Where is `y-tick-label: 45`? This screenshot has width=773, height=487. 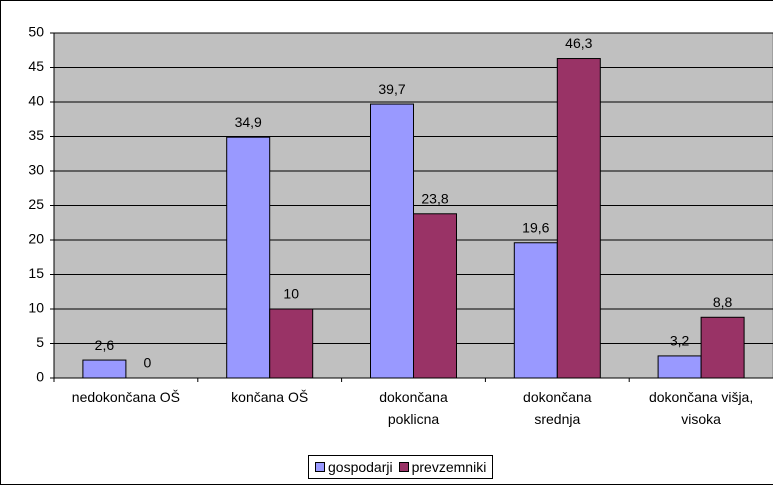
y-tick-label: 45 is located at coordinates (36, 66).